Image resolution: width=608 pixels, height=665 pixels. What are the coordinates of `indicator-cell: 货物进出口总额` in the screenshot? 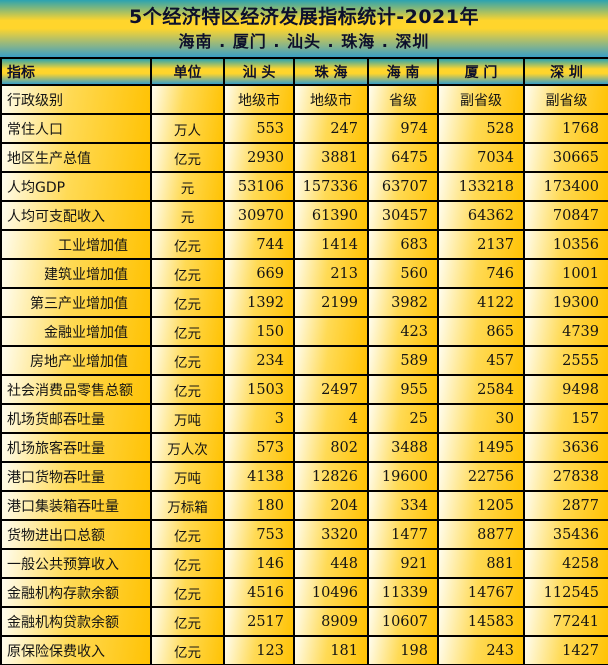 It's located at (76, 534).